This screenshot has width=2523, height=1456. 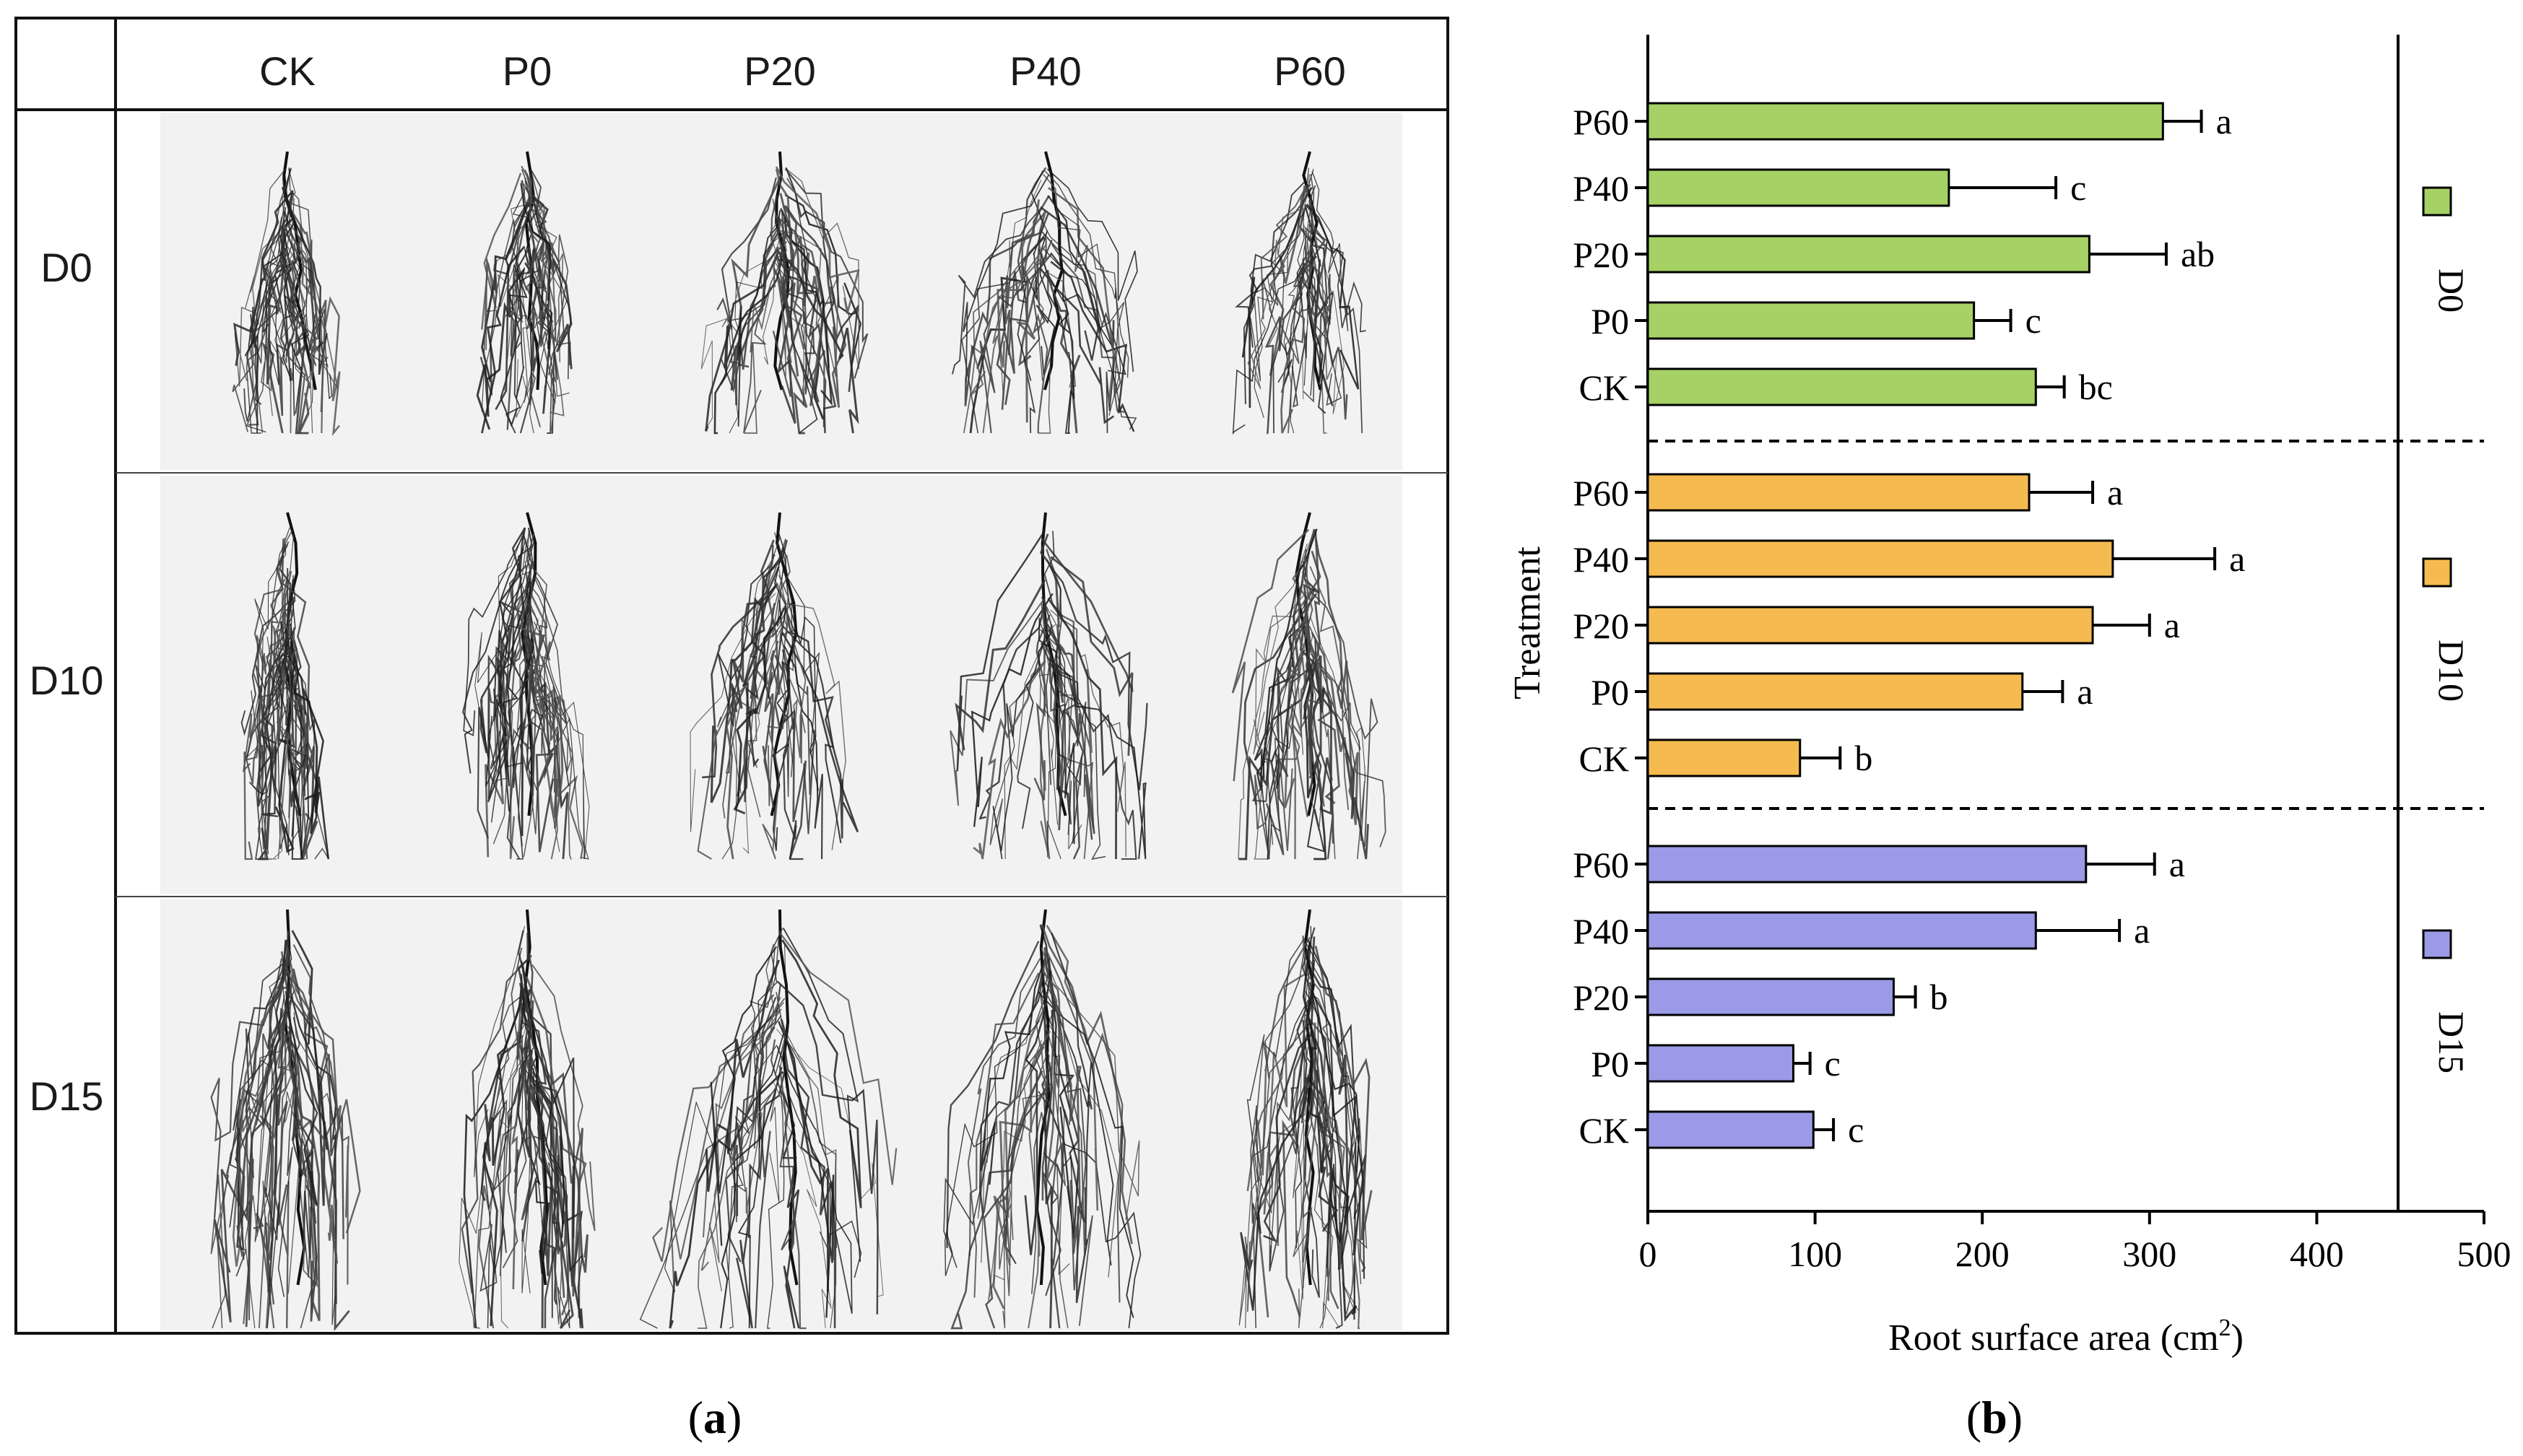 What do you see at coordinates (2451, 291) in the screenshot?
I see `group-label-d0: D0` at bounding box center [2451, 291].